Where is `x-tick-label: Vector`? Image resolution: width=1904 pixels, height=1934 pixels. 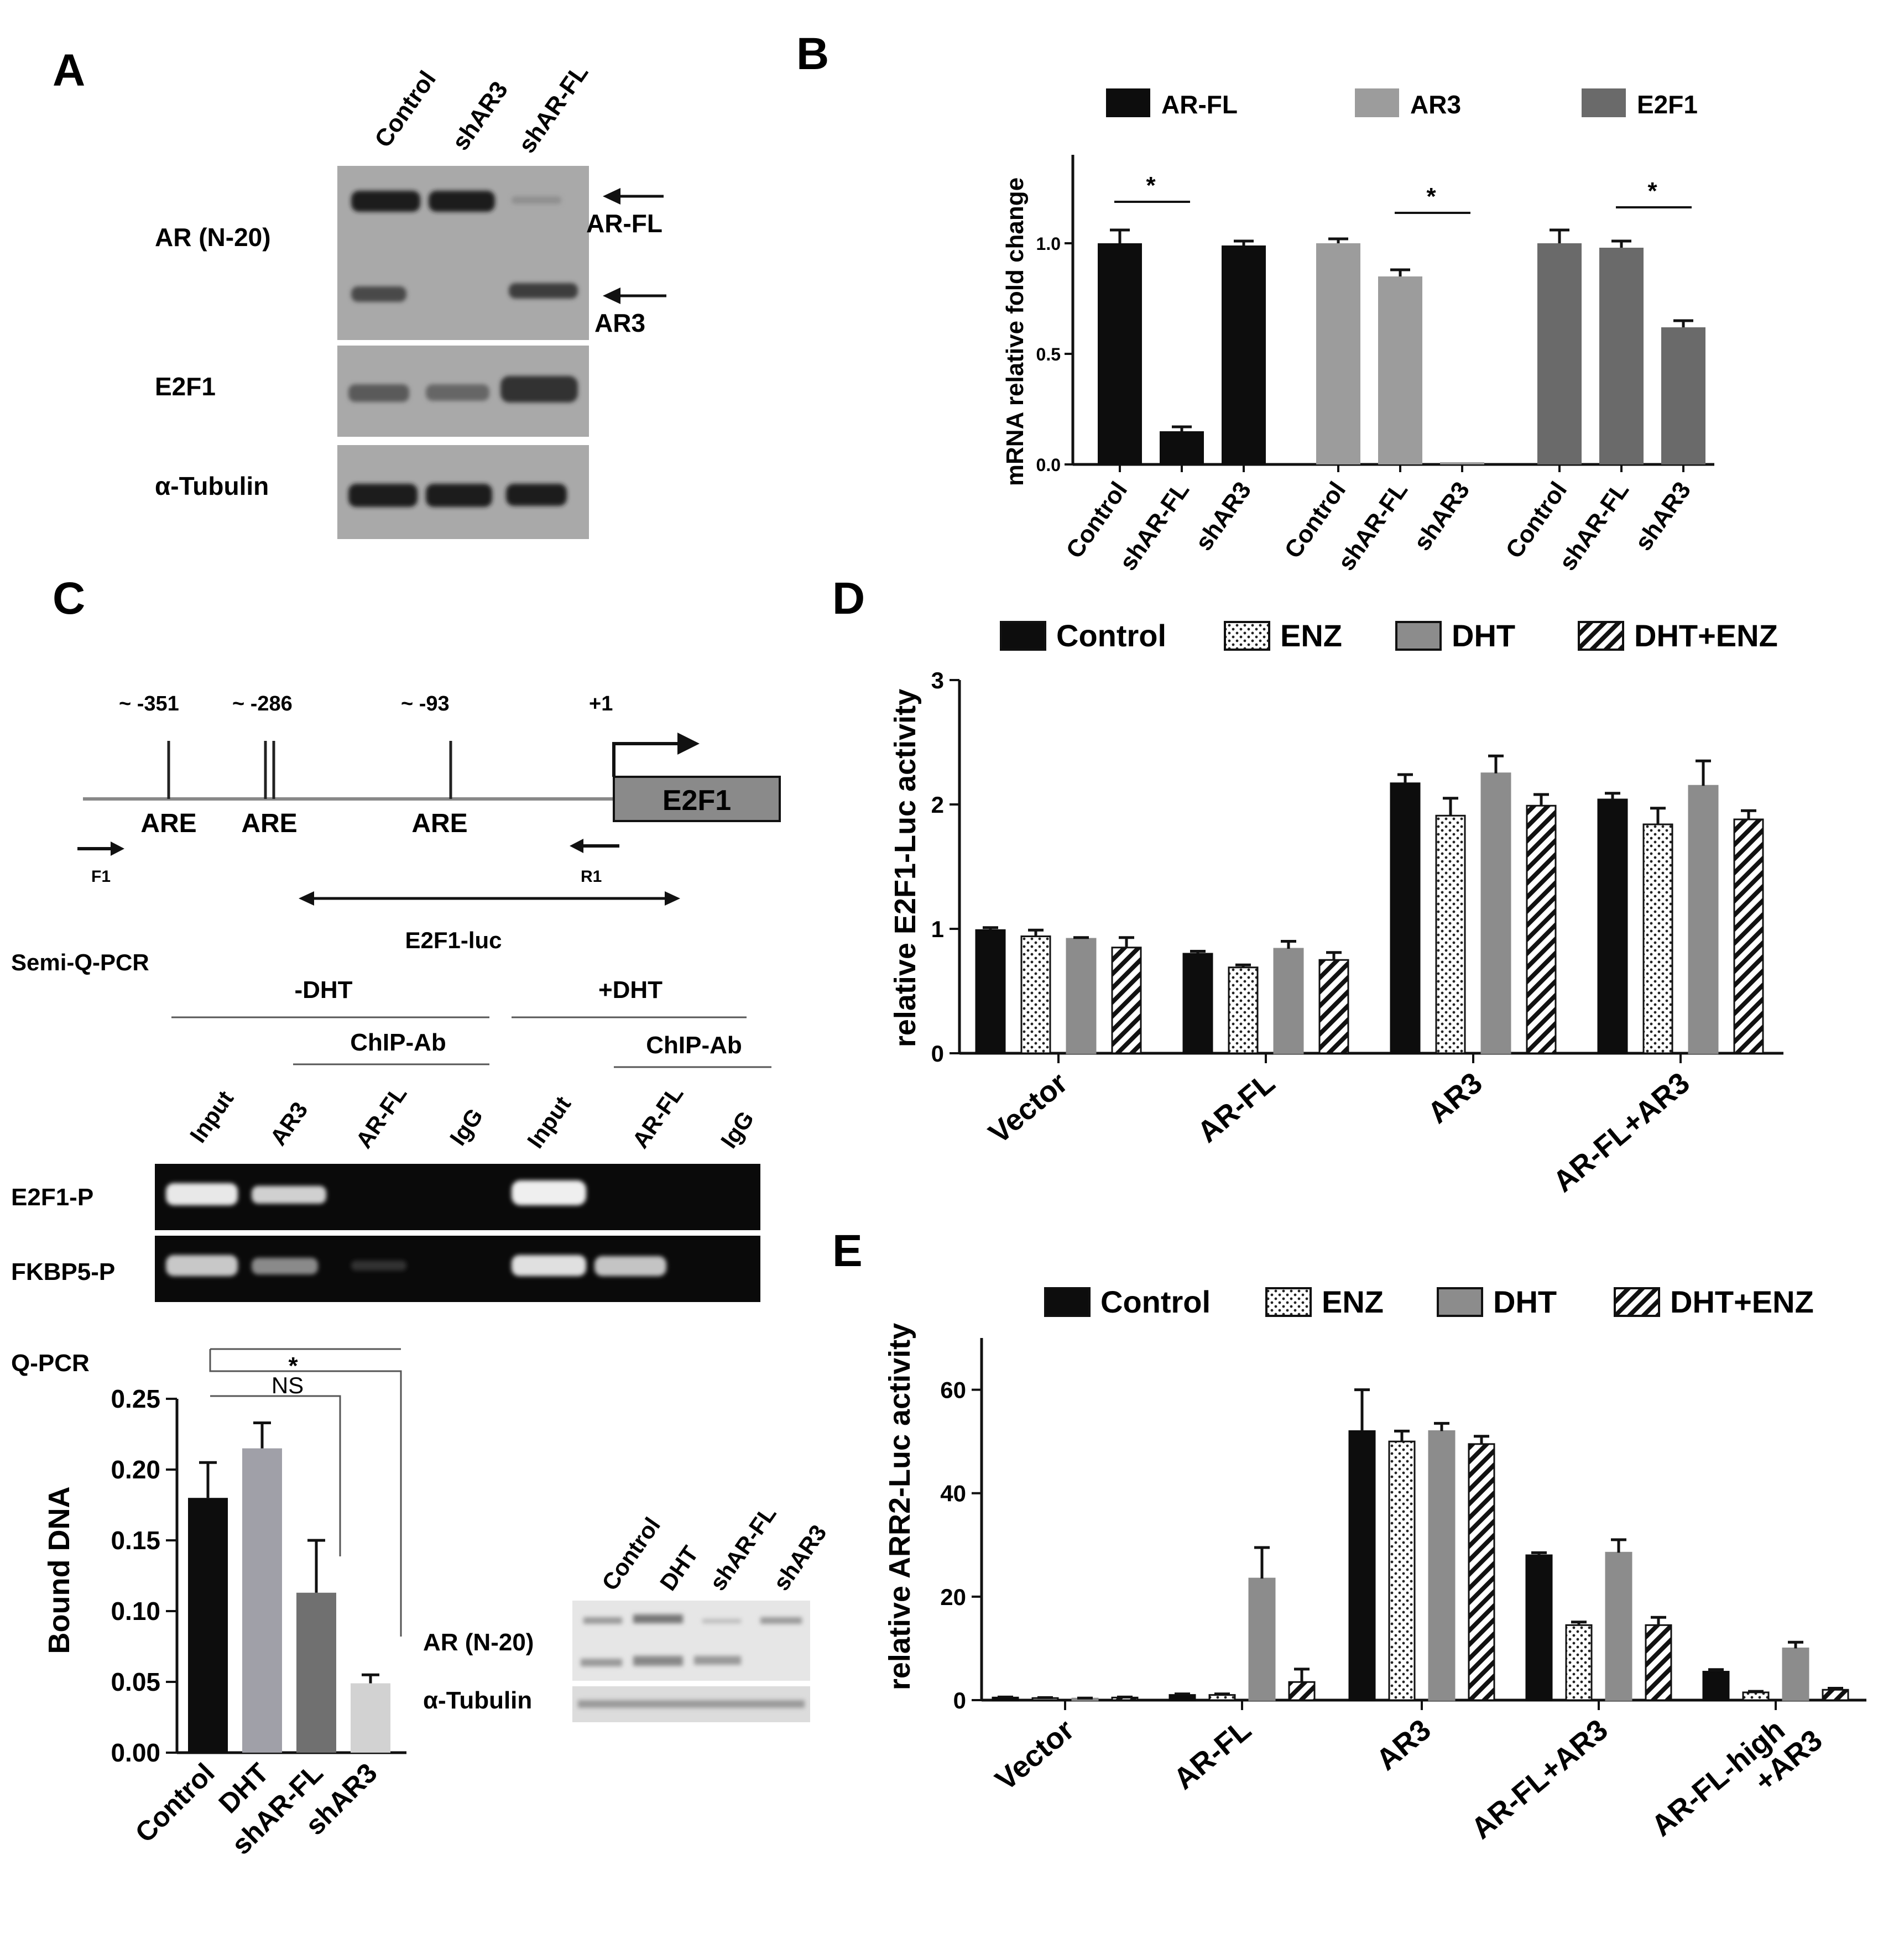
x-tick-label: Vector is located at coordinates (1035, 1755).